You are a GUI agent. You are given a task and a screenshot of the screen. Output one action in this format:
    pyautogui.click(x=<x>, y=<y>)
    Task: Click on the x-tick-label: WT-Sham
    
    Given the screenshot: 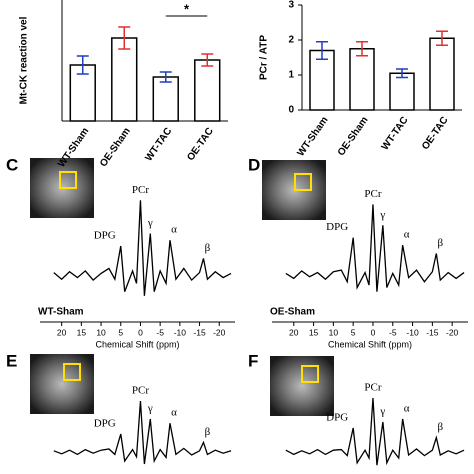 What is the action you would take?
    pyautogui.click(x=312, y=137)
    